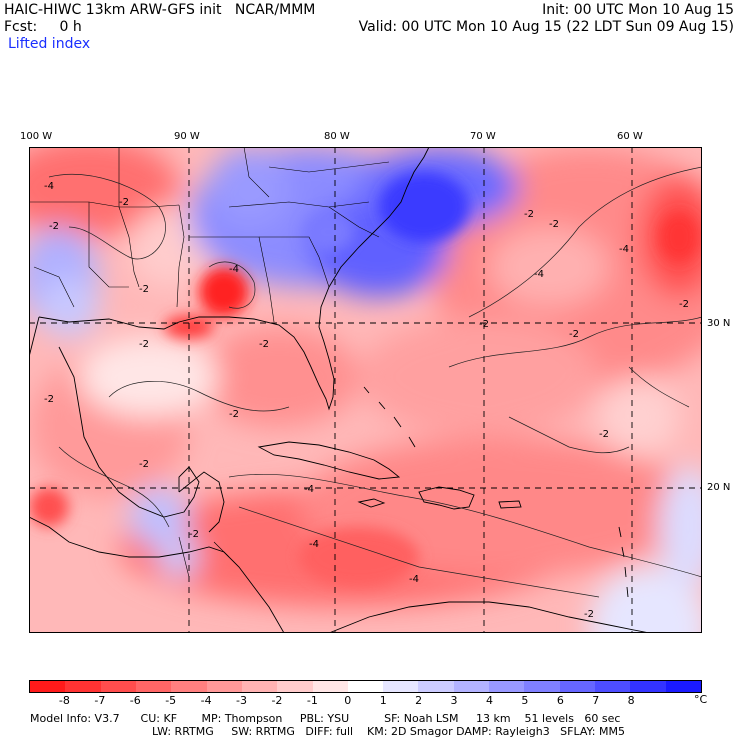  I want to click on lon-label-100w: 100 W, so click(36, 136).